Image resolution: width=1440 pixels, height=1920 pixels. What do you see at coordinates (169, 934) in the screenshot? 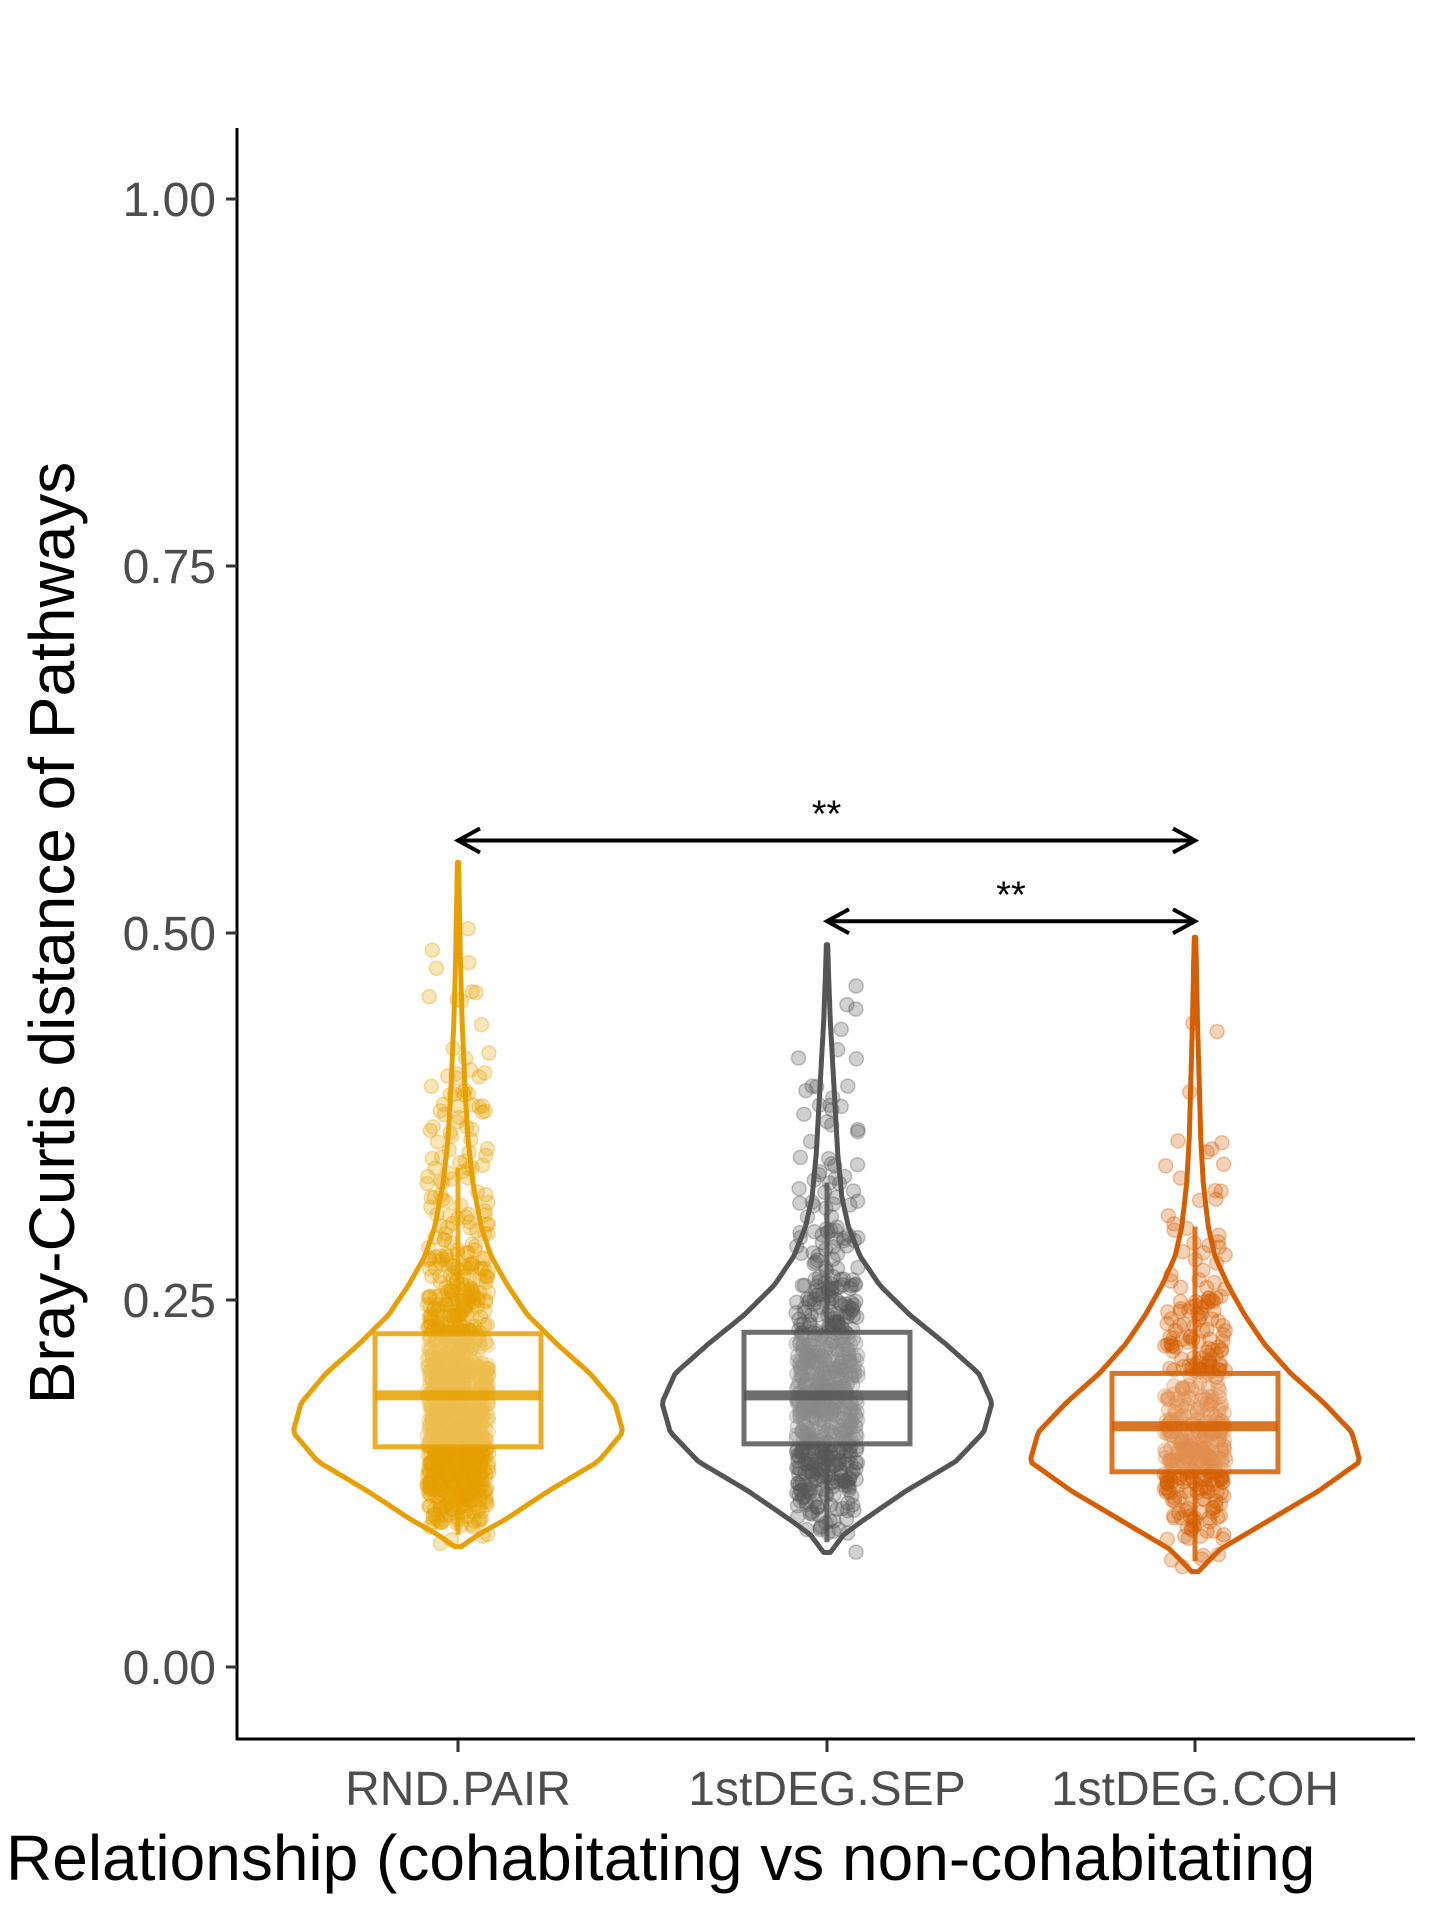
I see `y-tick-label: 0.50` at bounding box center [169, 934].